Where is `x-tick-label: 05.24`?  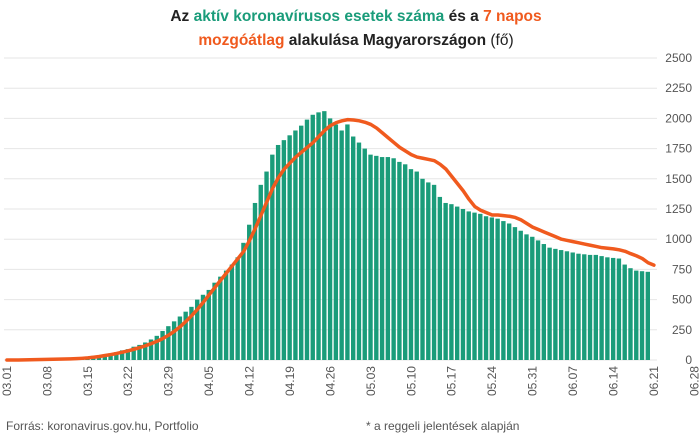
x-tick-label: 05.24 is located at coordinates (492, 381).